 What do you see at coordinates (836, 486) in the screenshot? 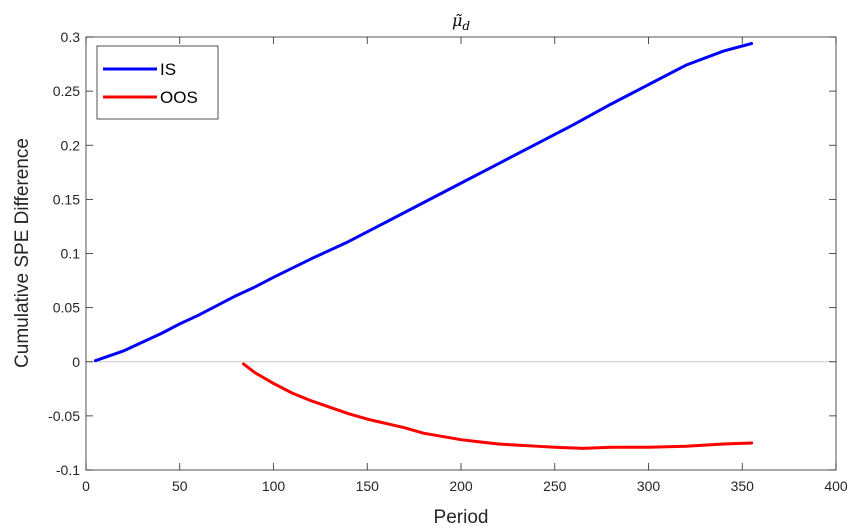
I see `x-tick-label: 400` at bounding box center [836, 486].